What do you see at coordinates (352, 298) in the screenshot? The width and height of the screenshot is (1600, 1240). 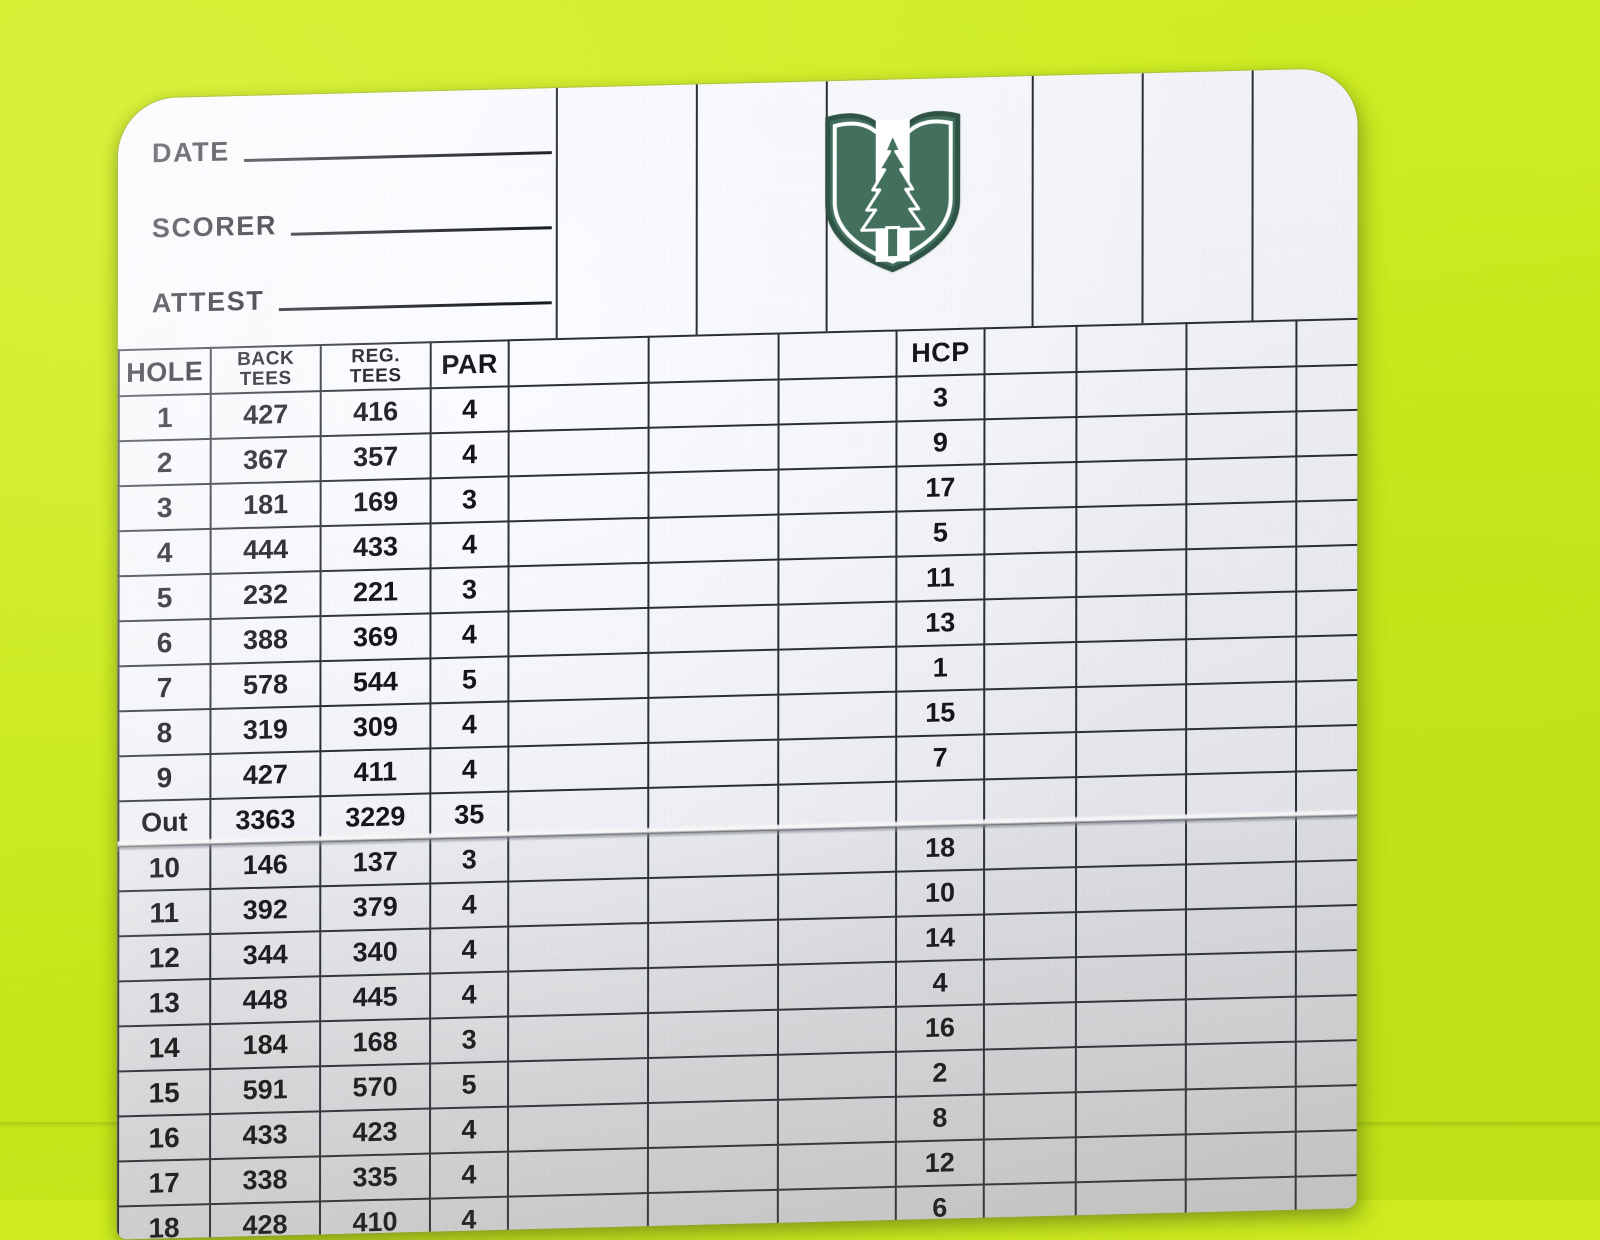 I see `attest-field-row: ATTEST` at bounding box center [352, 298].